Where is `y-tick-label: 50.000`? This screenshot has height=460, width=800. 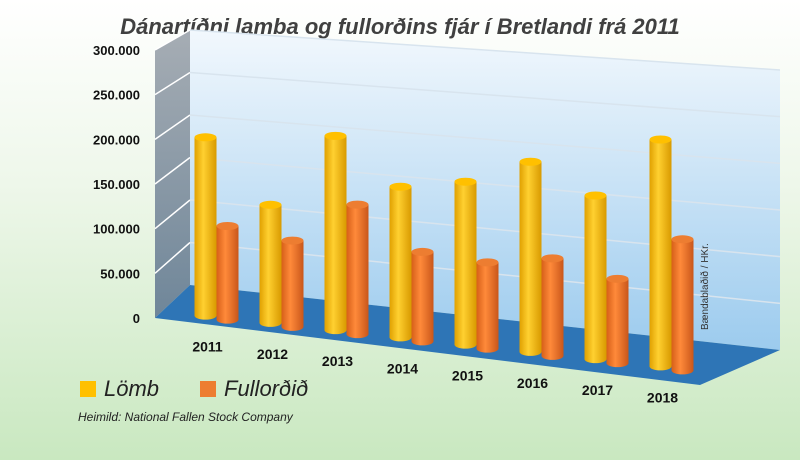
y-tick-label: 50.000 is located at coordinates (120, 273).